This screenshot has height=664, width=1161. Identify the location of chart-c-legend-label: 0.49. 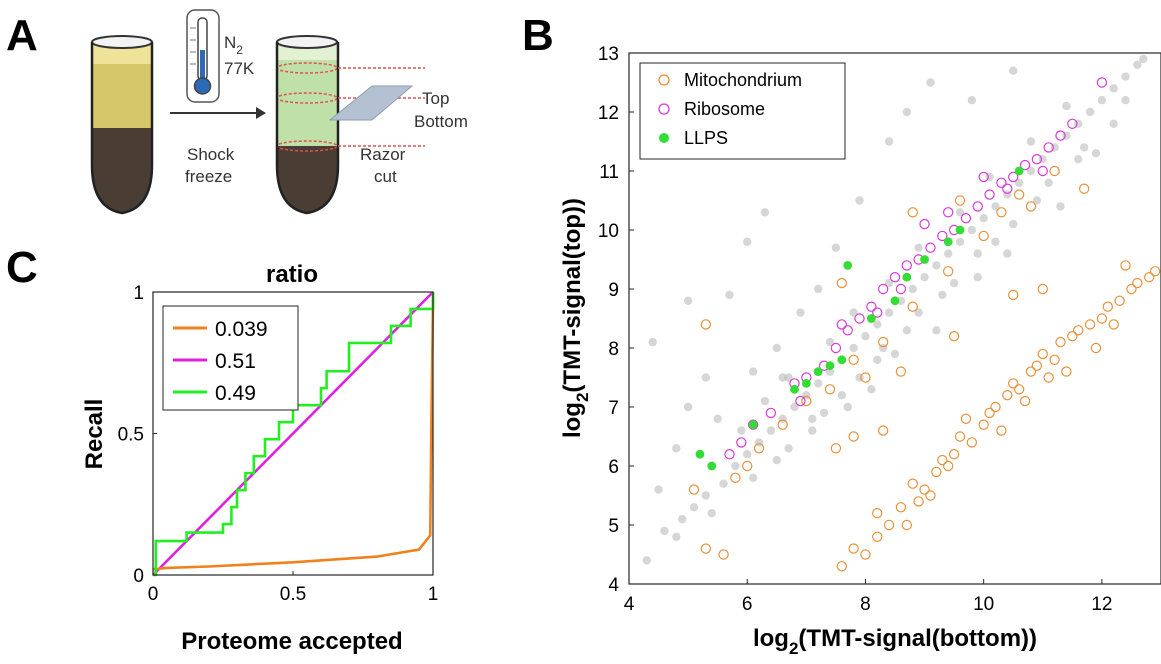
(235, 393).